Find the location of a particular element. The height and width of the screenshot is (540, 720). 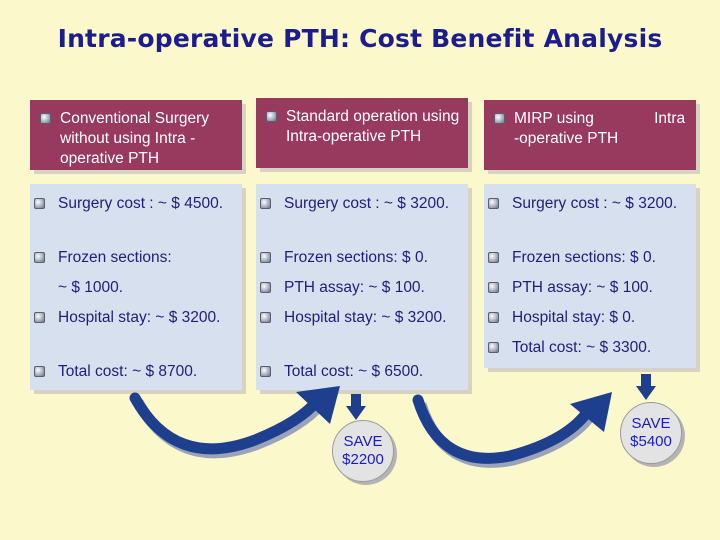

list-item: Total cost: ~ $ 8700. is located at coordinates (135, 372).